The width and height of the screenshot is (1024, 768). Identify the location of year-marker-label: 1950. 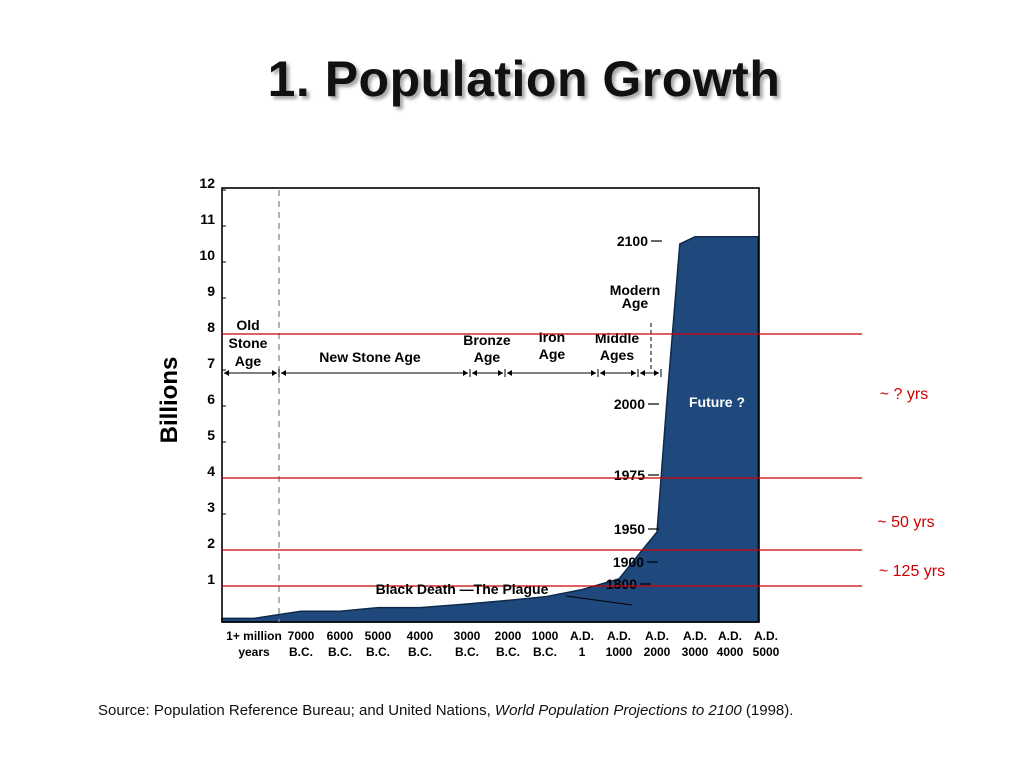
(629, 529).